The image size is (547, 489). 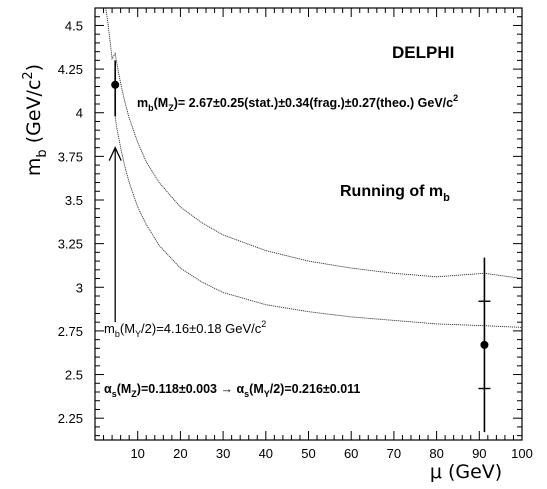 What do you see at coordinates (79, 113) in the screenshot?
I see `y-tick-label: 4` at bounding box center [79, 113].